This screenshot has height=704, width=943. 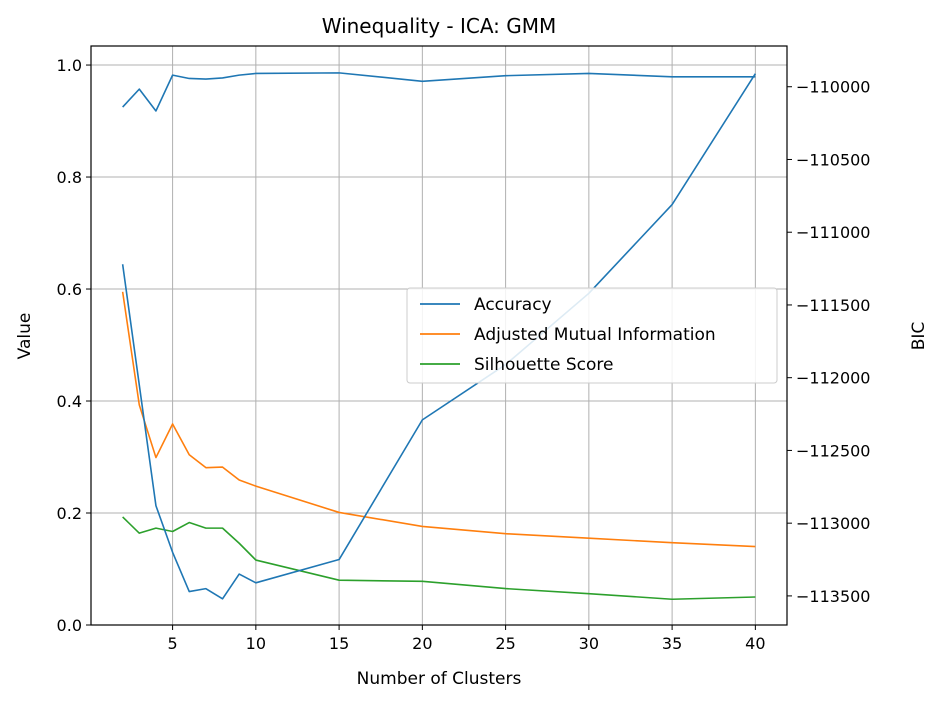 What do you see at coordinates (833, 378) in the screenshot?
I see `y2-tick-label: −112000` at bounding box center [833, 378].